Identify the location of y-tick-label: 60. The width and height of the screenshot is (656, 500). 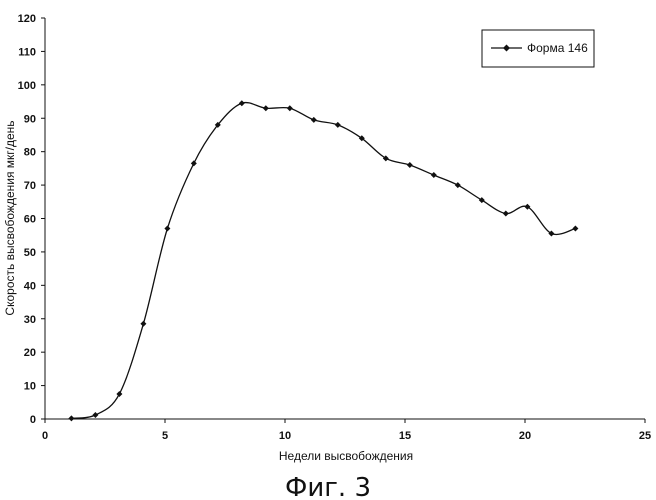
(30, 220).